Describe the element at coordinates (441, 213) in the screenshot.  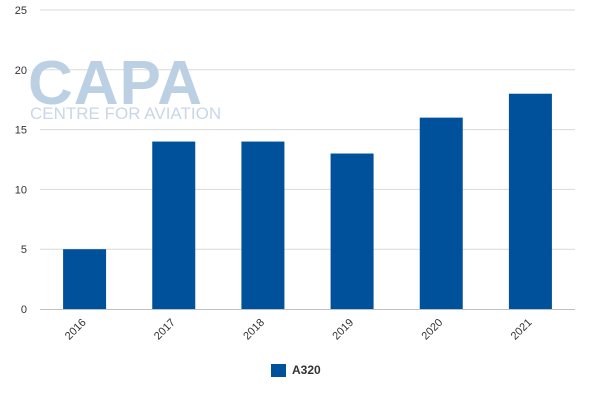
I see `bar-2020` at that location.